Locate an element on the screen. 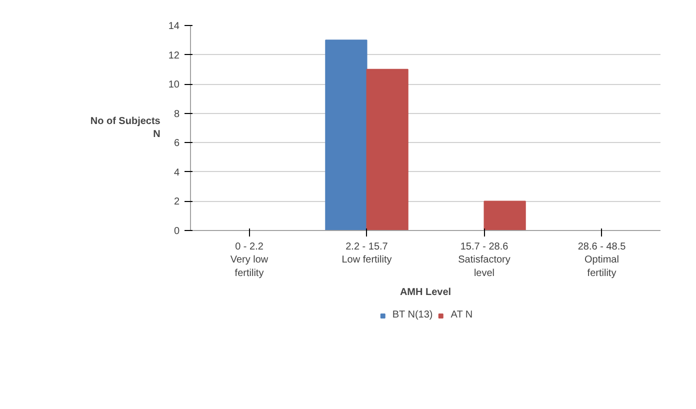 The height and width of the screenshot is (409, 696). legend-label: AT N is located at coordinates (461, 315).